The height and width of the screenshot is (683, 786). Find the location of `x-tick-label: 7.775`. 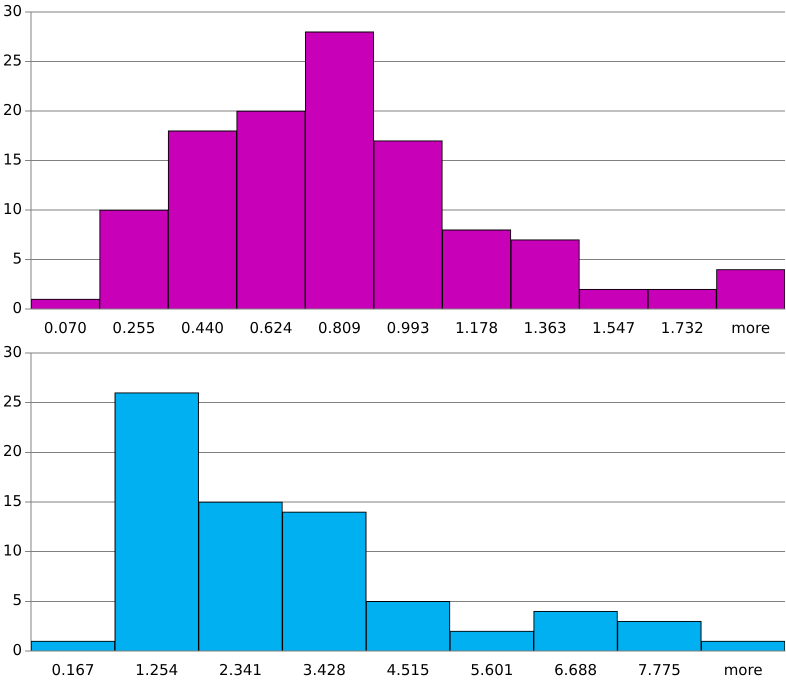

x-tick-label: 7.775 is located at coordinates (659, 669).